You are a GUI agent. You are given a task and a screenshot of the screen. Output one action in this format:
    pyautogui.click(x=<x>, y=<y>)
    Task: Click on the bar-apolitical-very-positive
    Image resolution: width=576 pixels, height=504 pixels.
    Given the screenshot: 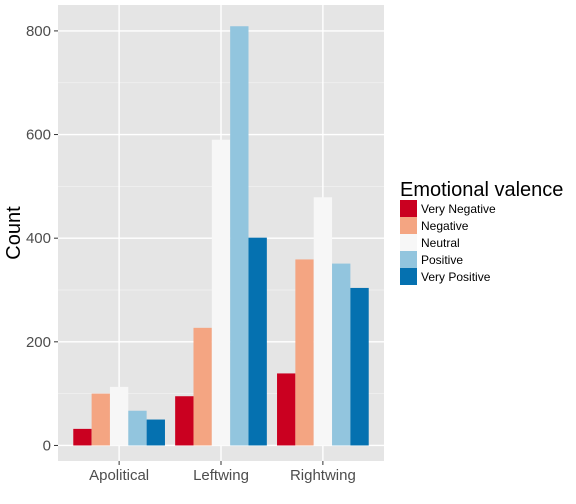 What is the action you would take?
    pyautogui.click(x=155, y=432)
    